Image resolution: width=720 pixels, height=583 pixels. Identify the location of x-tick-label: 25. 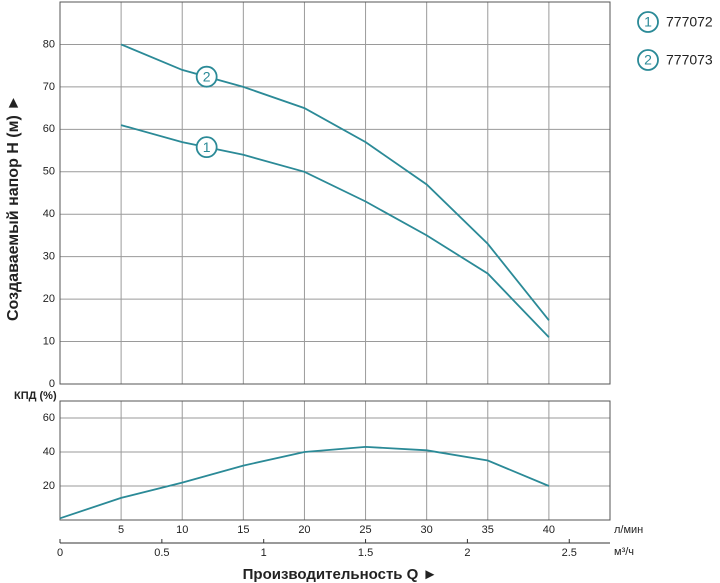
(365, 530).